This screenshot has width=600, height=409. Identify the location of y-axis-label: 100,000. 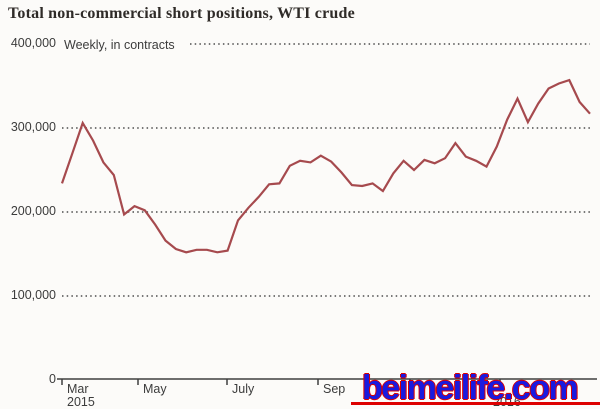
(33, 295).